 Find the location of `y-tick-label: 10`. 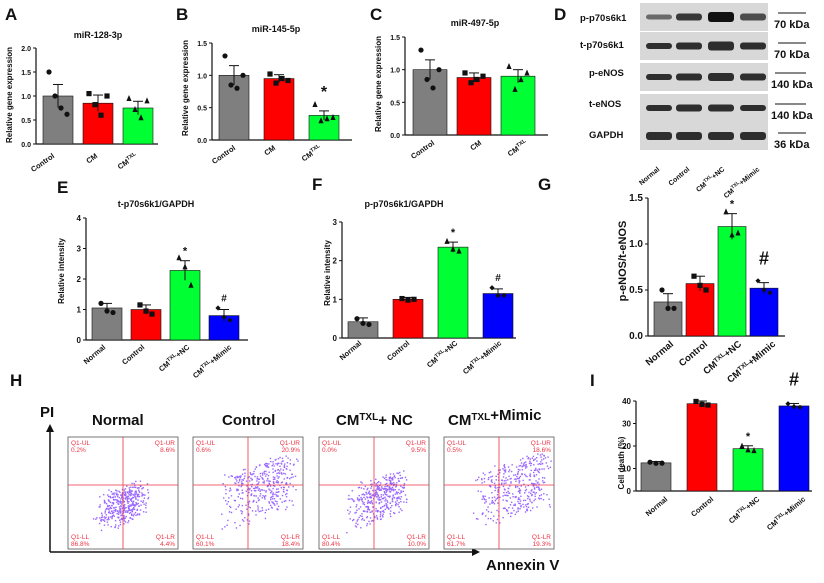

y-tick-label: 10 is located at coordinates (626, 469).